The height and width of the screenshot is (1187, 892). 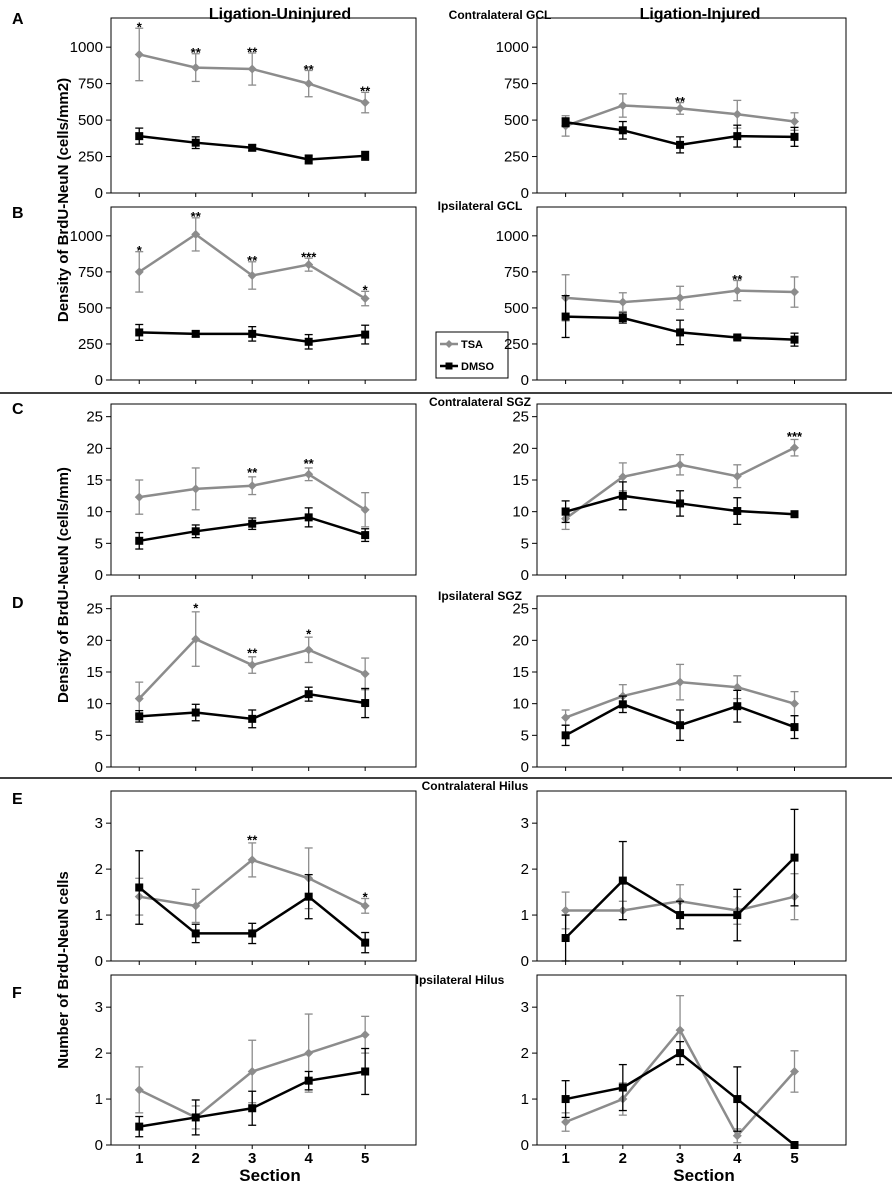 I want to click on chart-panel-2-injured: 0 250 500 750 1000 **, so click(x=671, y=109).